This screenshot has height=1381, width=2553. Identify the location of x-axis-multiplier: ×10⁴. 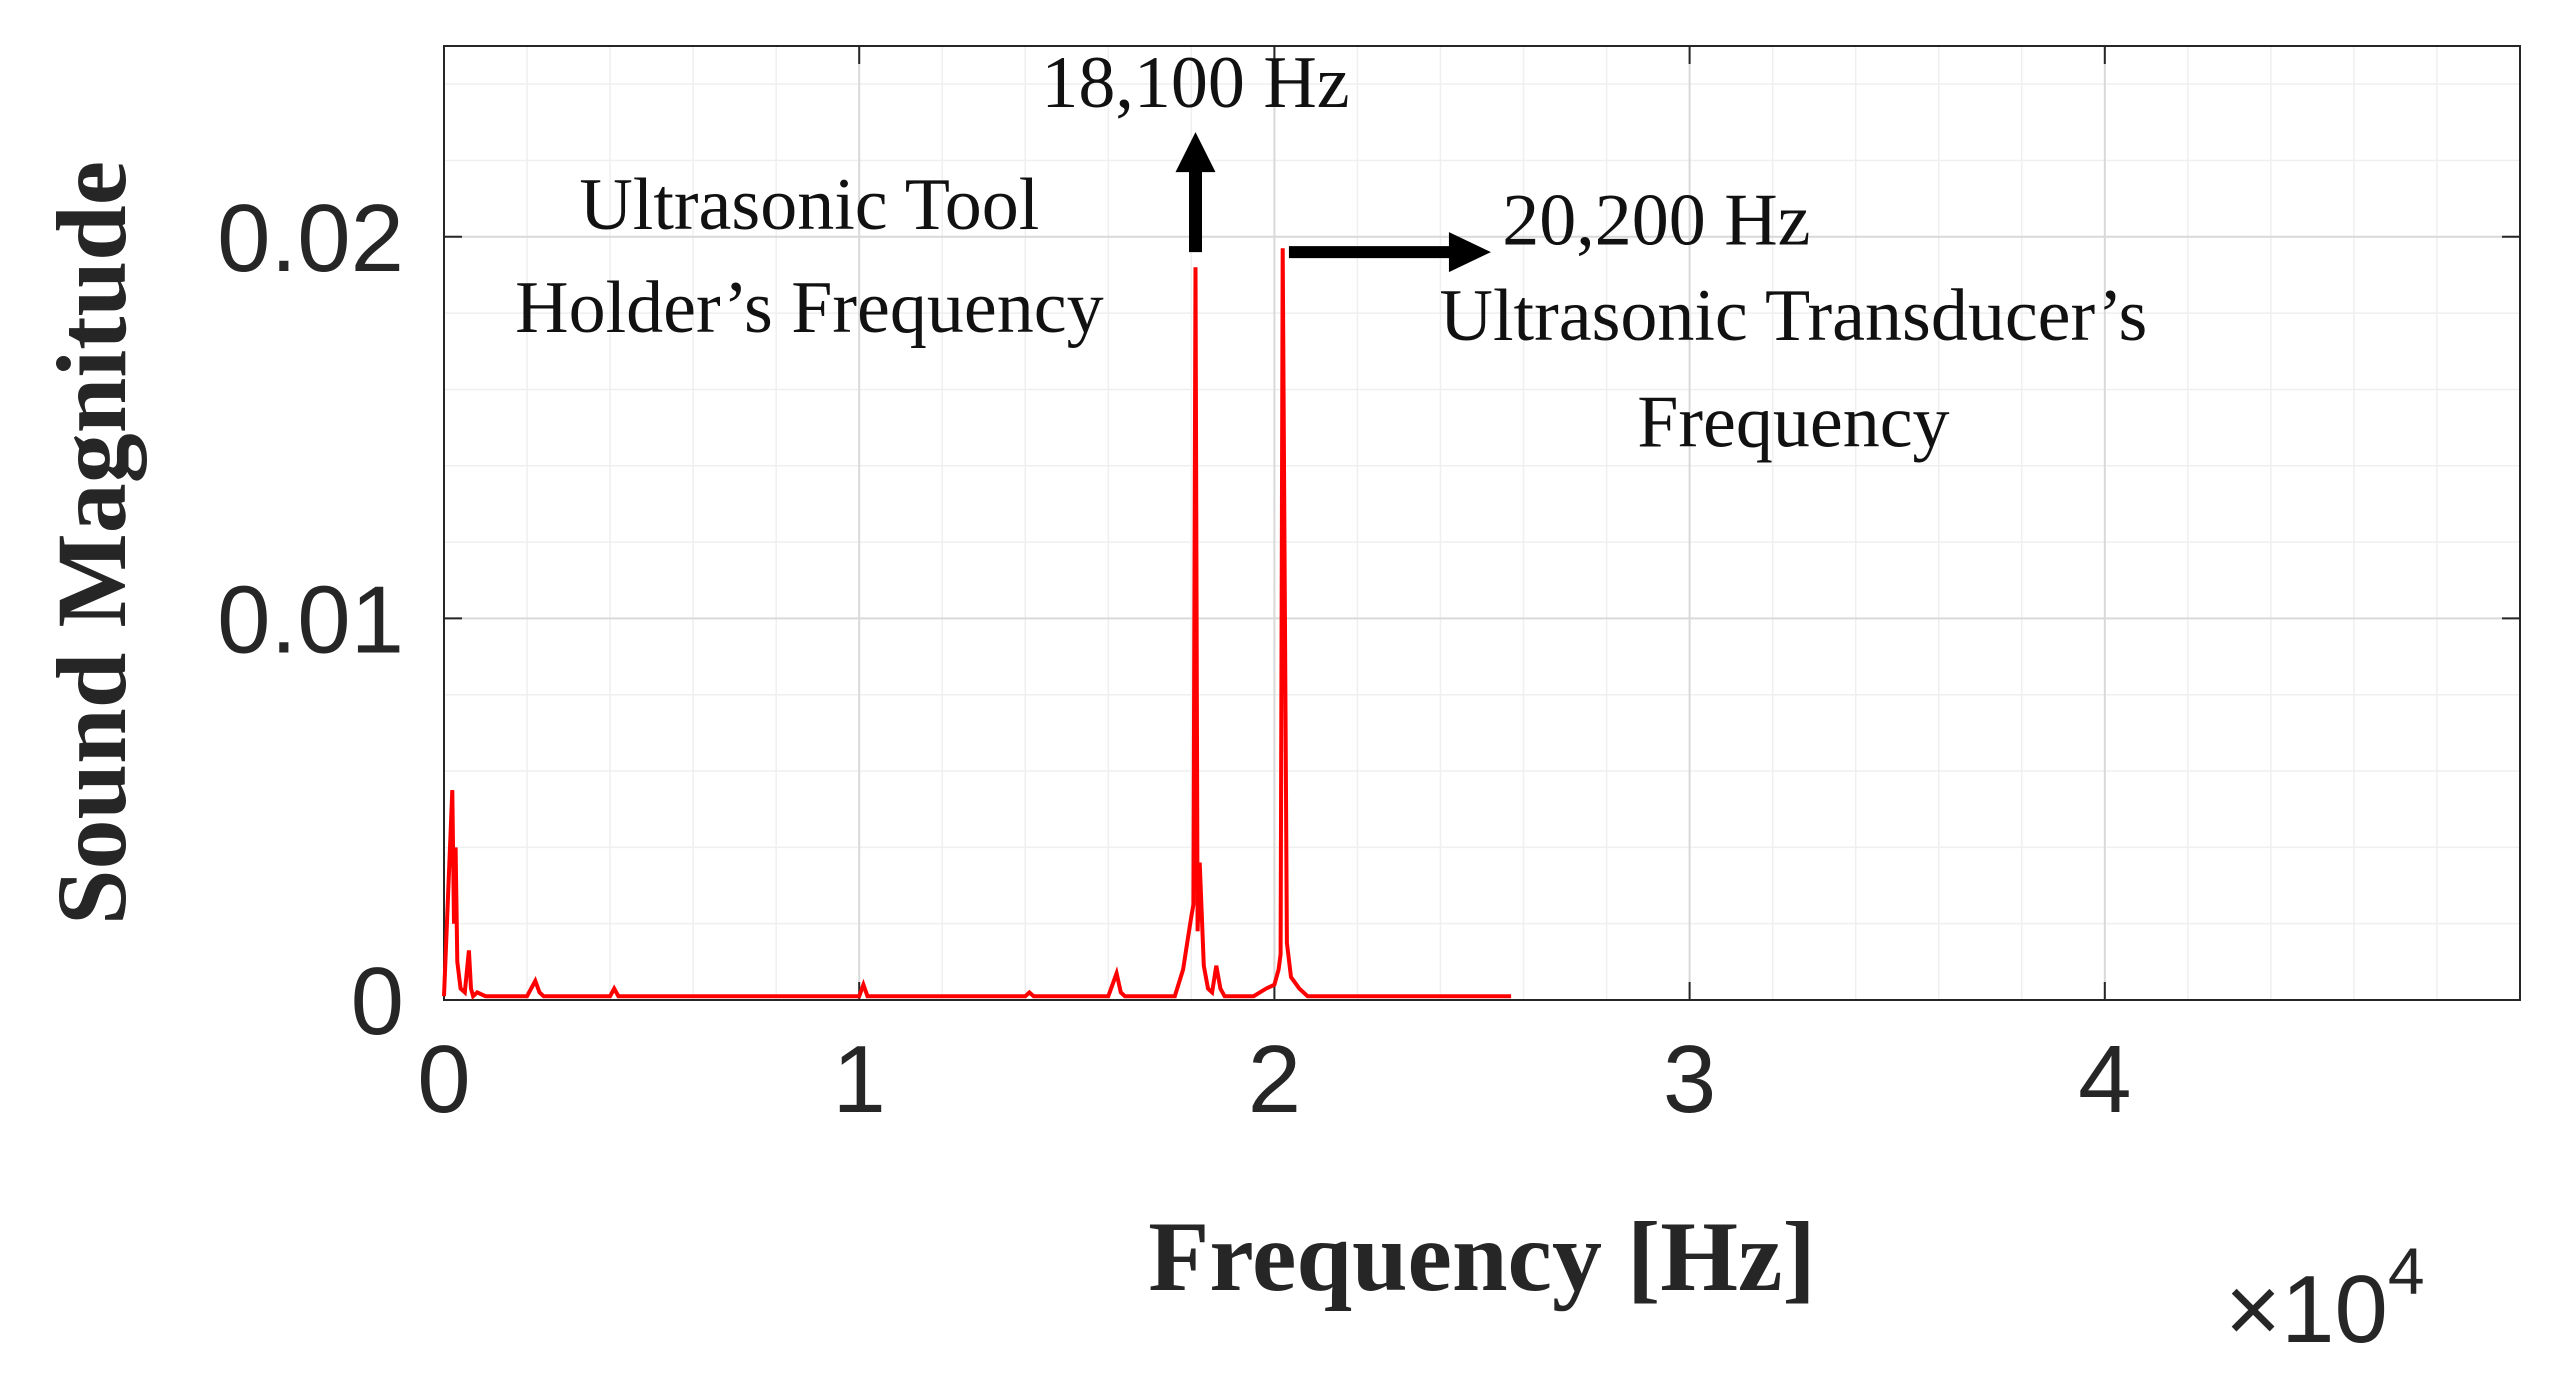
(2325, 1298).